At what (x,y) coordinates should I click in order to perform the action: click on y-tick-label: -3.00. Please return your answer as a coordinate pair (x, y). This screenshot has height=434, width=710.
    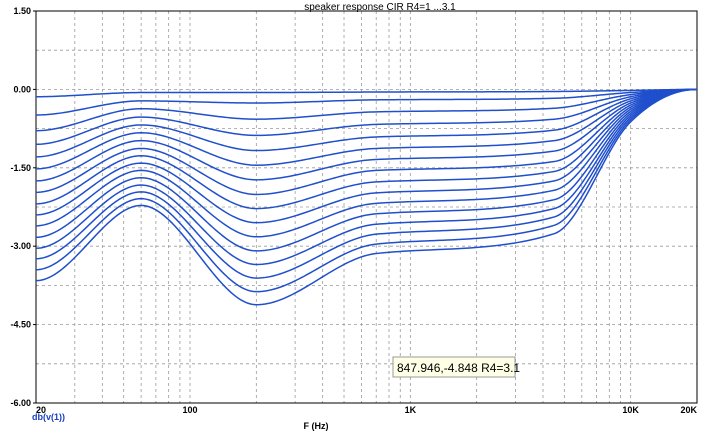
    Looking at the image, I should click on (20, 246).